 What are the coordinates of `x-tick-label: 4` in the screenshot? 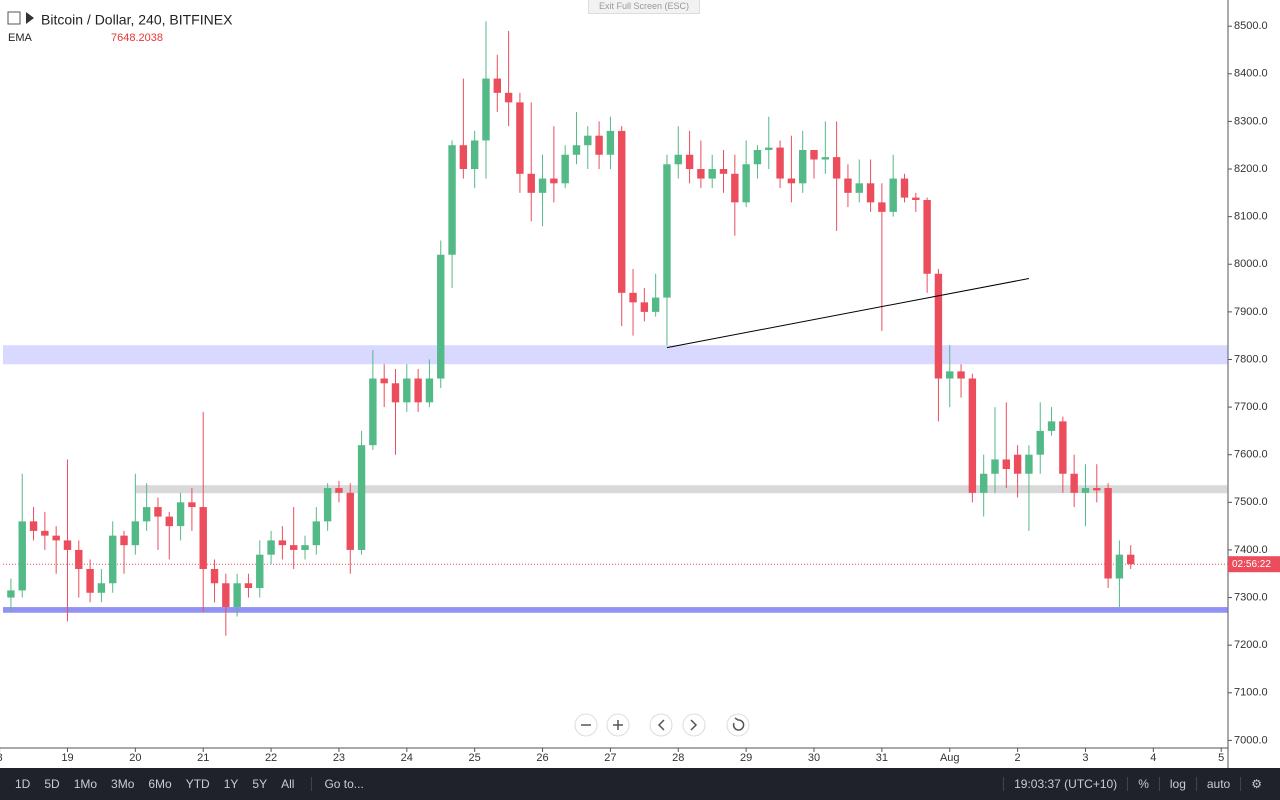 It's located at (1153, 758).